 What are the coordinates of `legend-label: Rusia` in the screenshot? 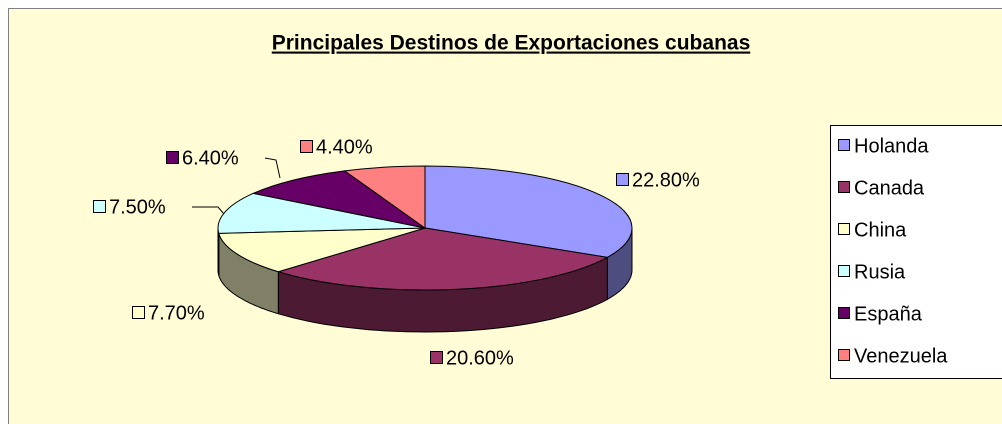 It's located at (880, 272).